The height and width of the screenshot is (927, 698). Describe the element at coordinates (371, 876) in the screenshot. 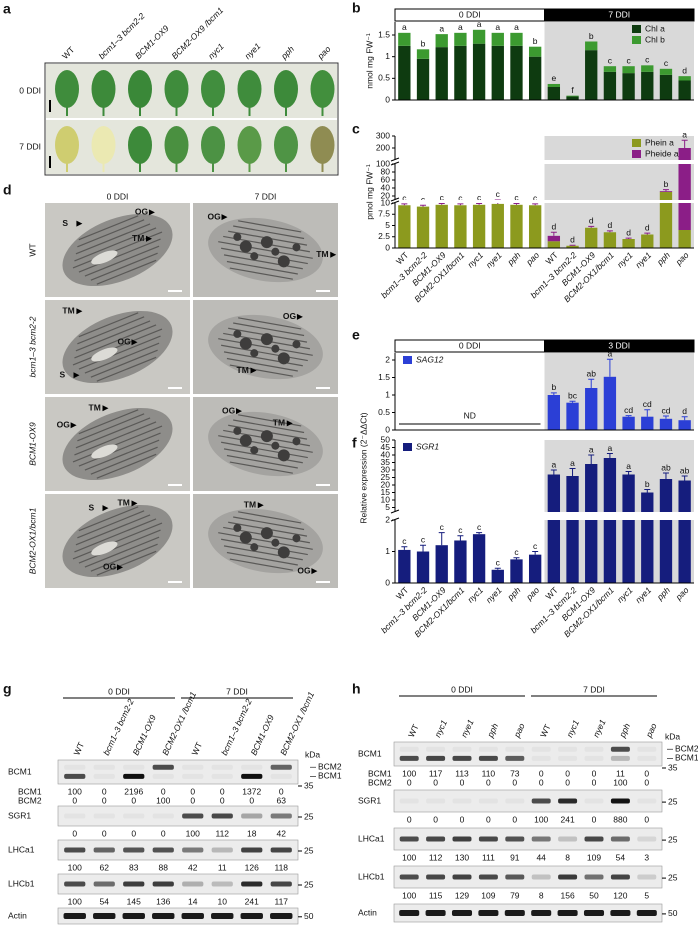

I see `blot-label: LHCb1` at that location.